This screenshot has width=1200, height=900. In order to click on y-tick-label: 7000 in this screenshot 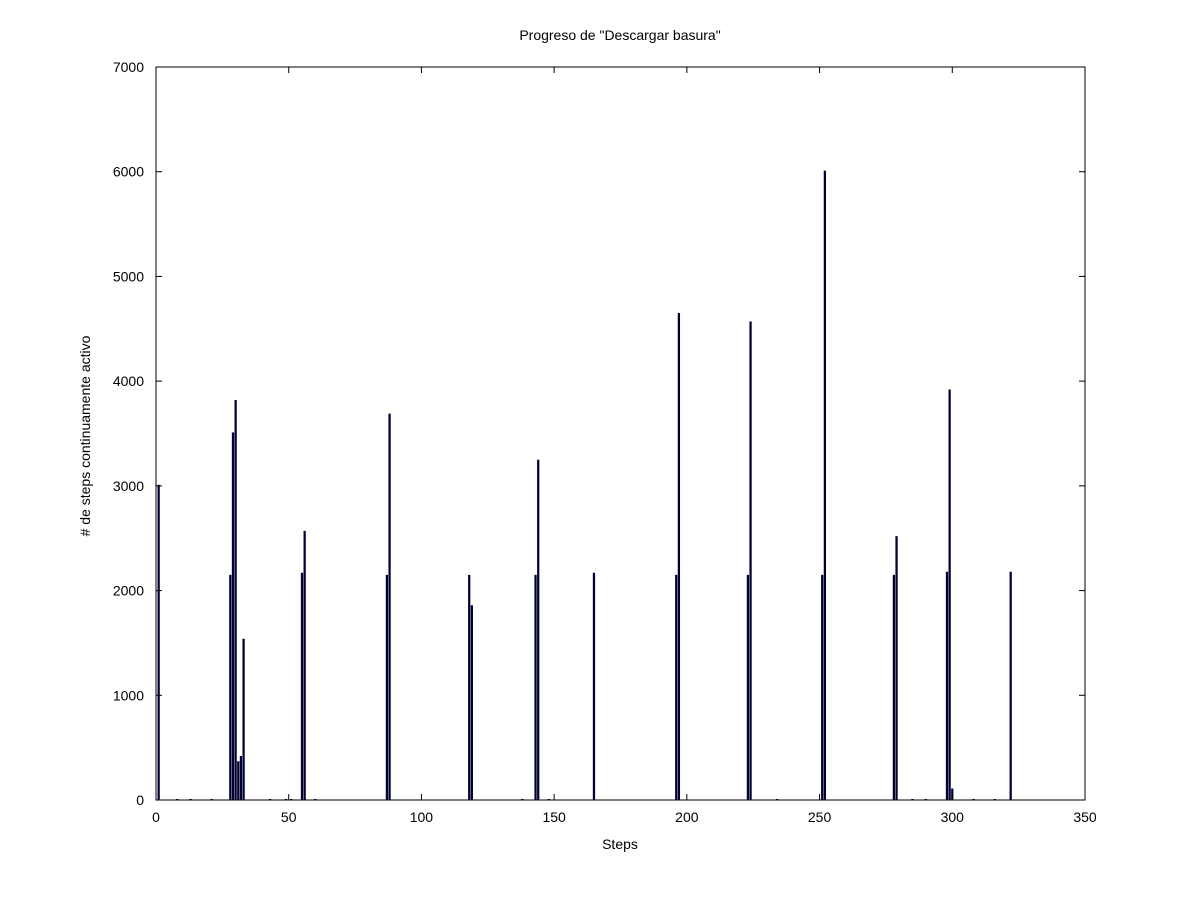, I will do `click(128, 67)`.